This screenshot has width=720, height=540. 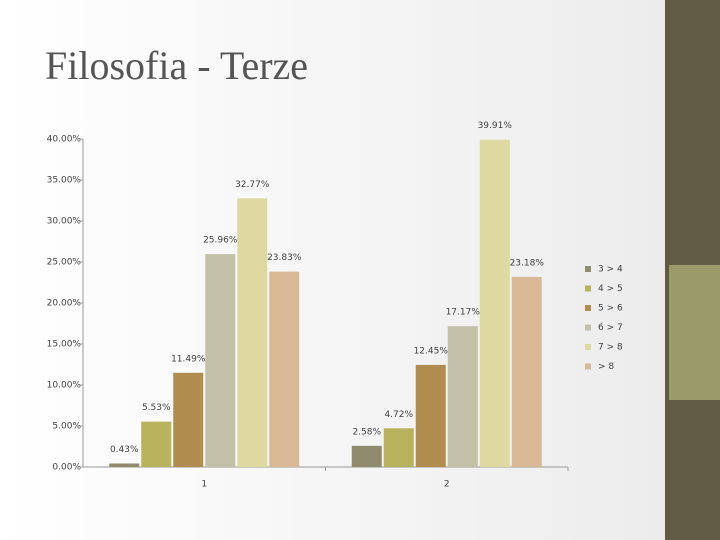 What do you see at coordinates (610, 328) in the screenshot?
I see `legend-label: 6 > 7` at bounding box center [610, 328].